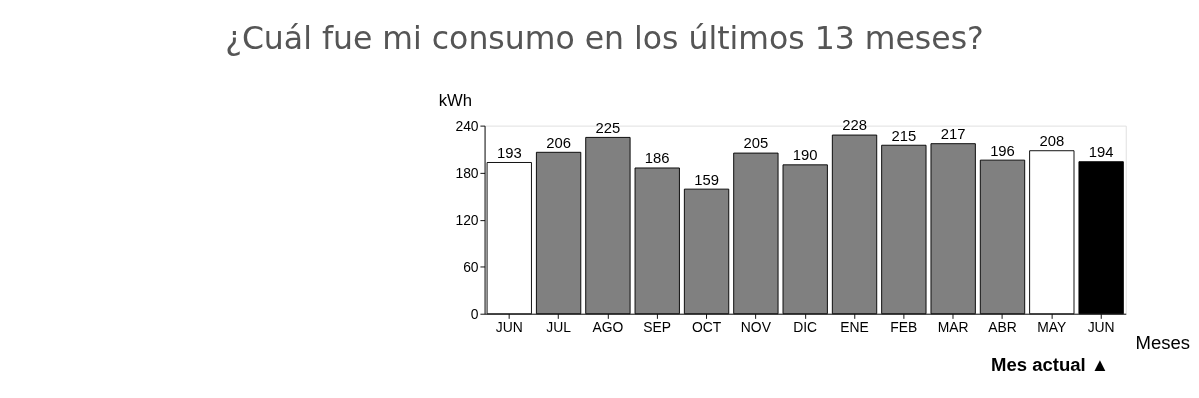 The width and height of the screenshot is (1199, 398). I want to click on data-label: 215, so click(904, 135).